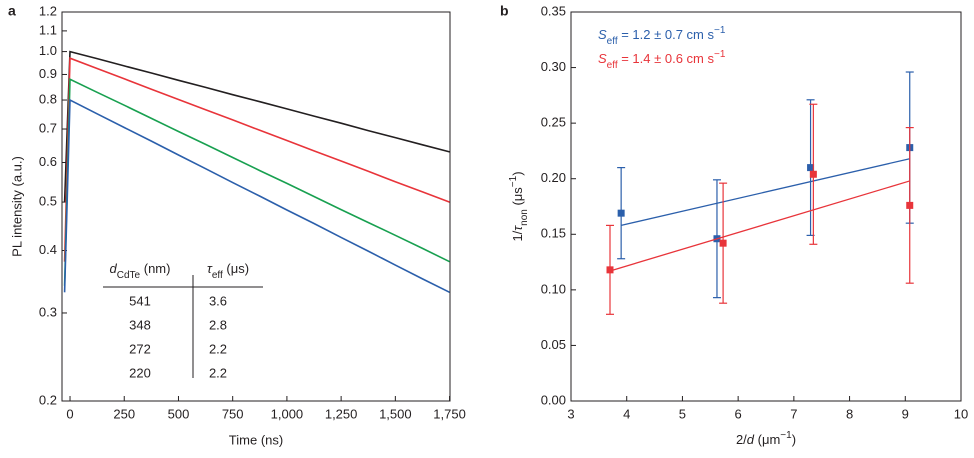  Describe the element at coordinates (179, 413) in the screenshot. I see `x-tick-label: 500` at that location.